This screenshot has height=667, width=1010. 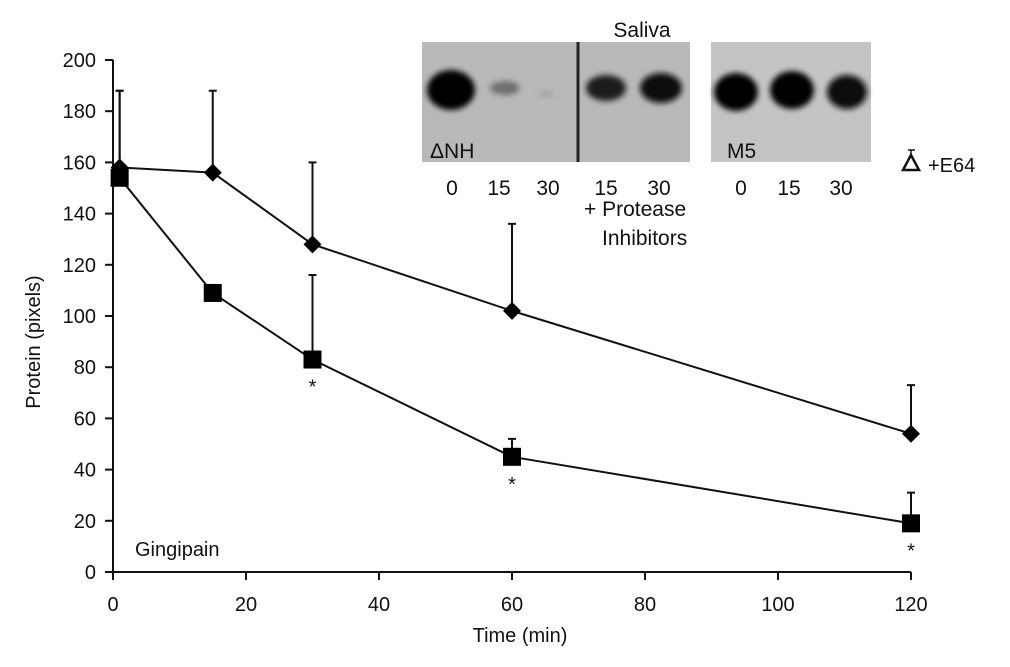 I want to click on right-blot: M5, so click(x=791, y=102).